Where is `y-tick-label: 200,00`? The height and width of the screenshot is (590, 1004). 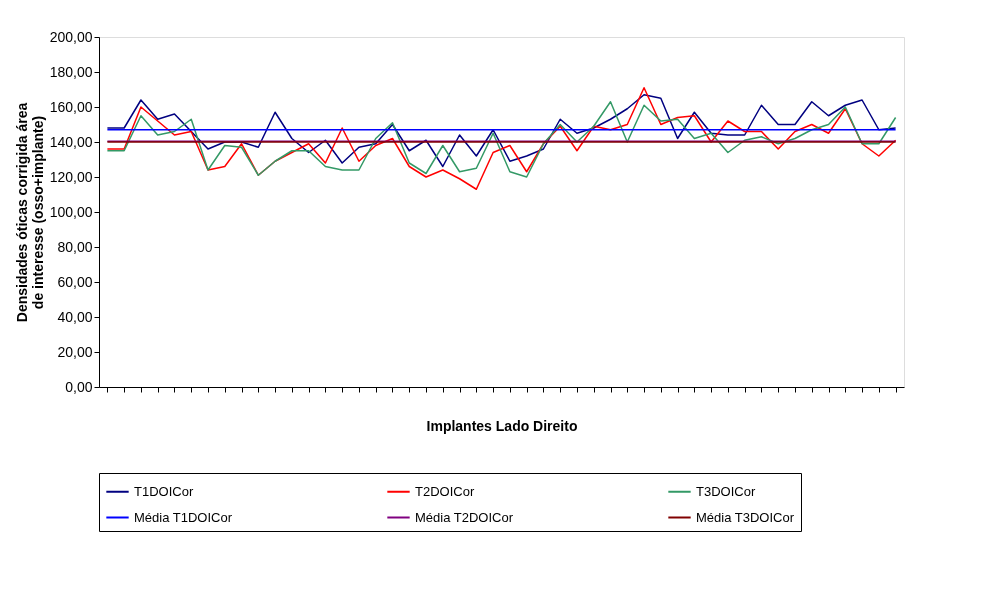 y-tick-label: 200,00 is located at coordinates (71, 36).